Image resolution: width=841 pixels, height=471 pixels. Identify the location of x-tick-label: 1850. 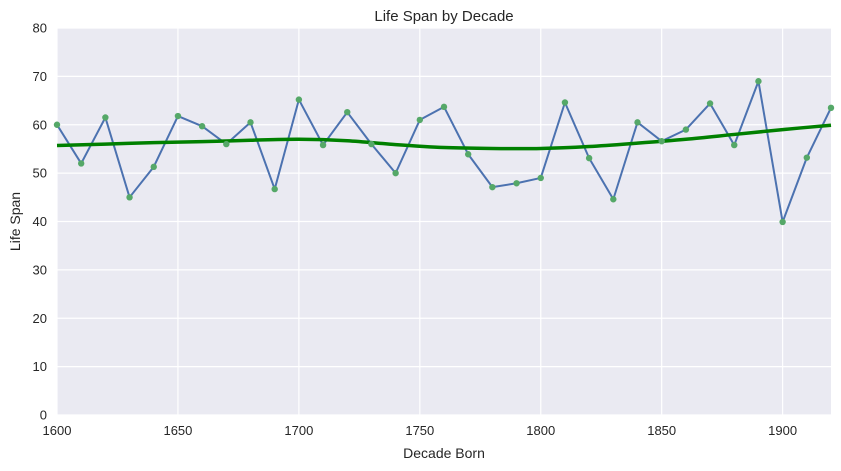
(661, 430).